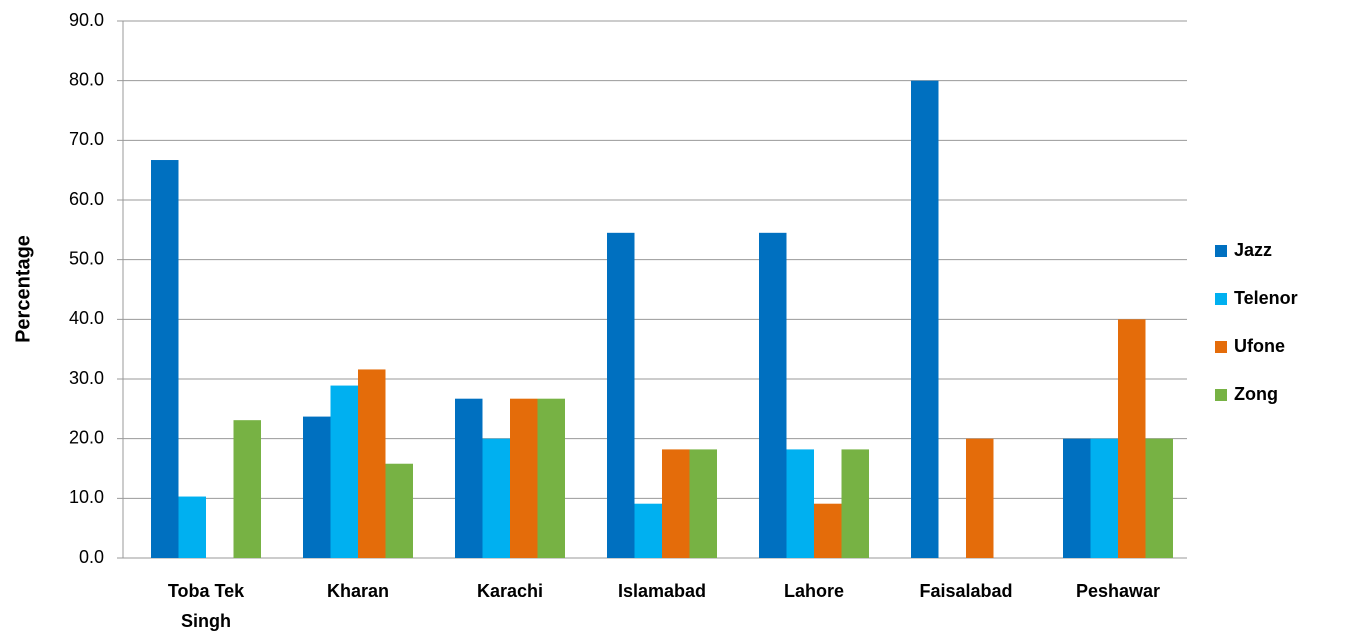  What do you see at coordinates (91, 557) in the screenshot?
I see `y-tick-label: 0.0` at bounding box center [91, 557].